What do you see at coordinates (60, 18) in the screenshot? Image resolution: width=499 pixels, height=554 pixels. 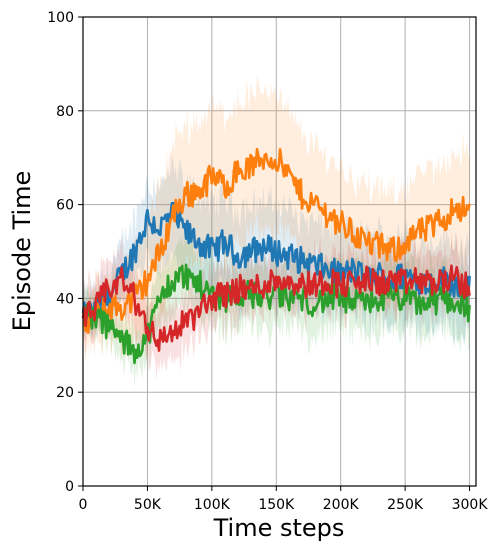 I see `y-tick-label: 100` at bounding box center [60, 18].